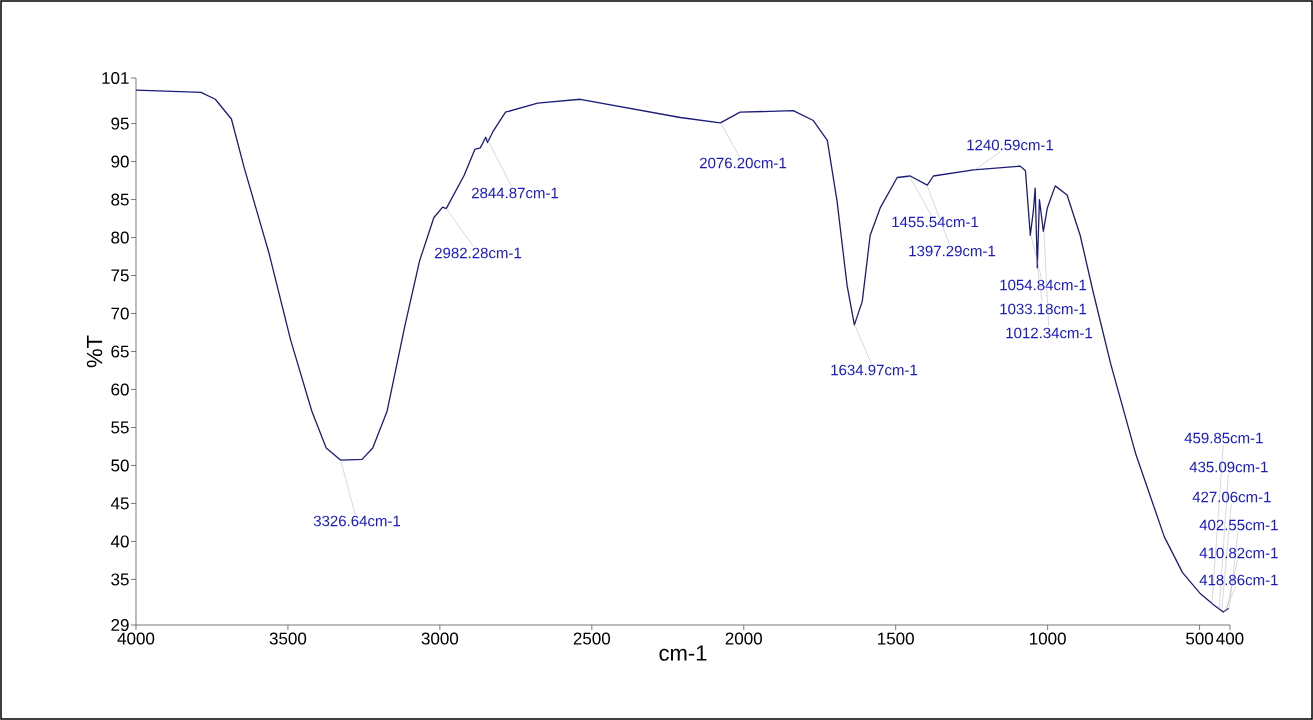 This screenshot has height=720, width=1313. What do you see at coordinates (1223, 438) in the screenshot?
I see `annotation: 459.85cm-1` at bounding box center [1223, 438].